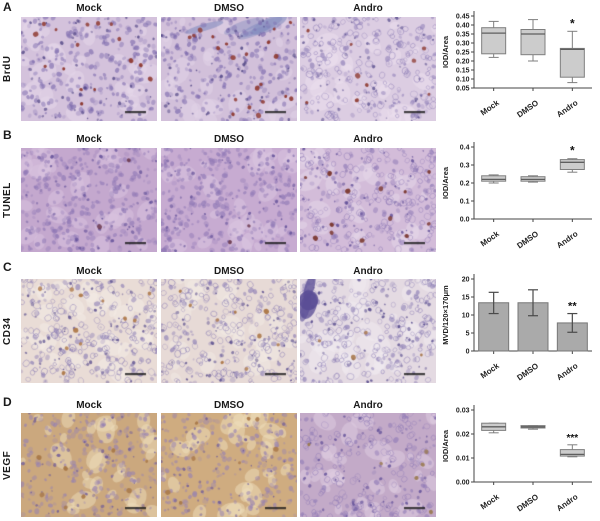  I want to click on row-label-cd34: CD34, so click(7, 331).